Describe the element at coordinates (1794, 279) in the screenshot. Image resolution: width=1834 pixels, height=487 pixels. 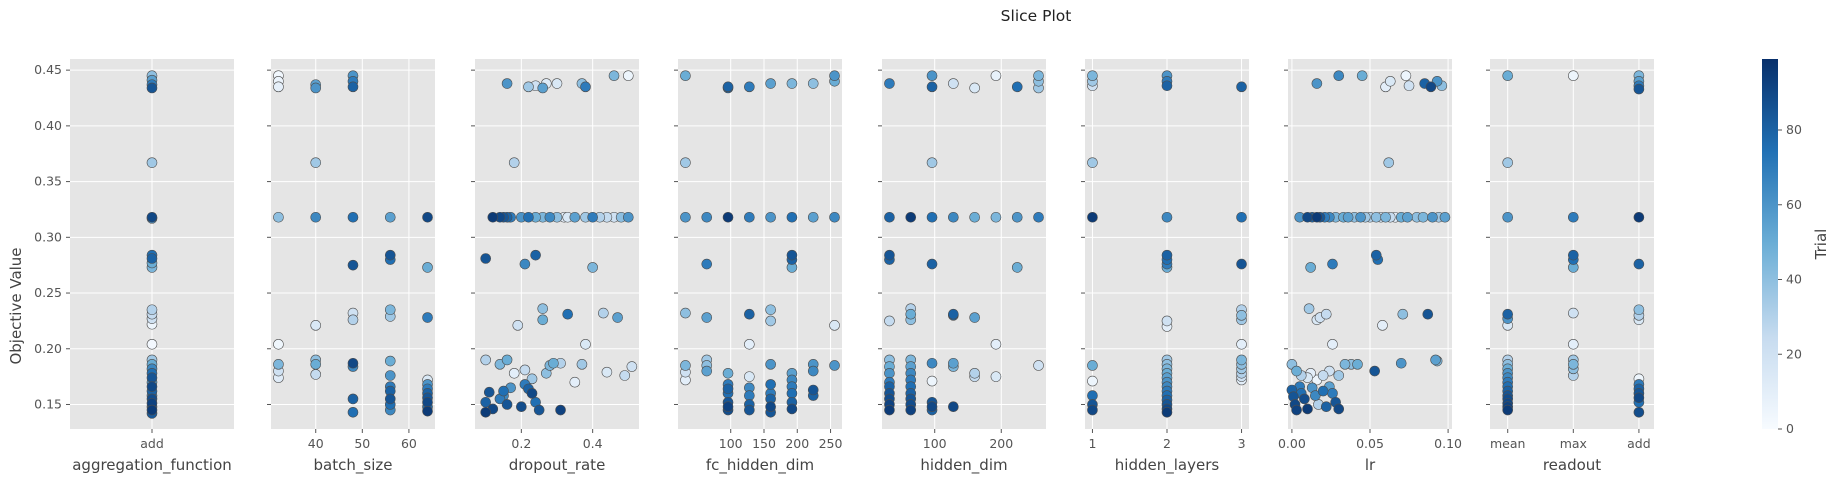
I see `colorbar-tick-label: 40` at that location.